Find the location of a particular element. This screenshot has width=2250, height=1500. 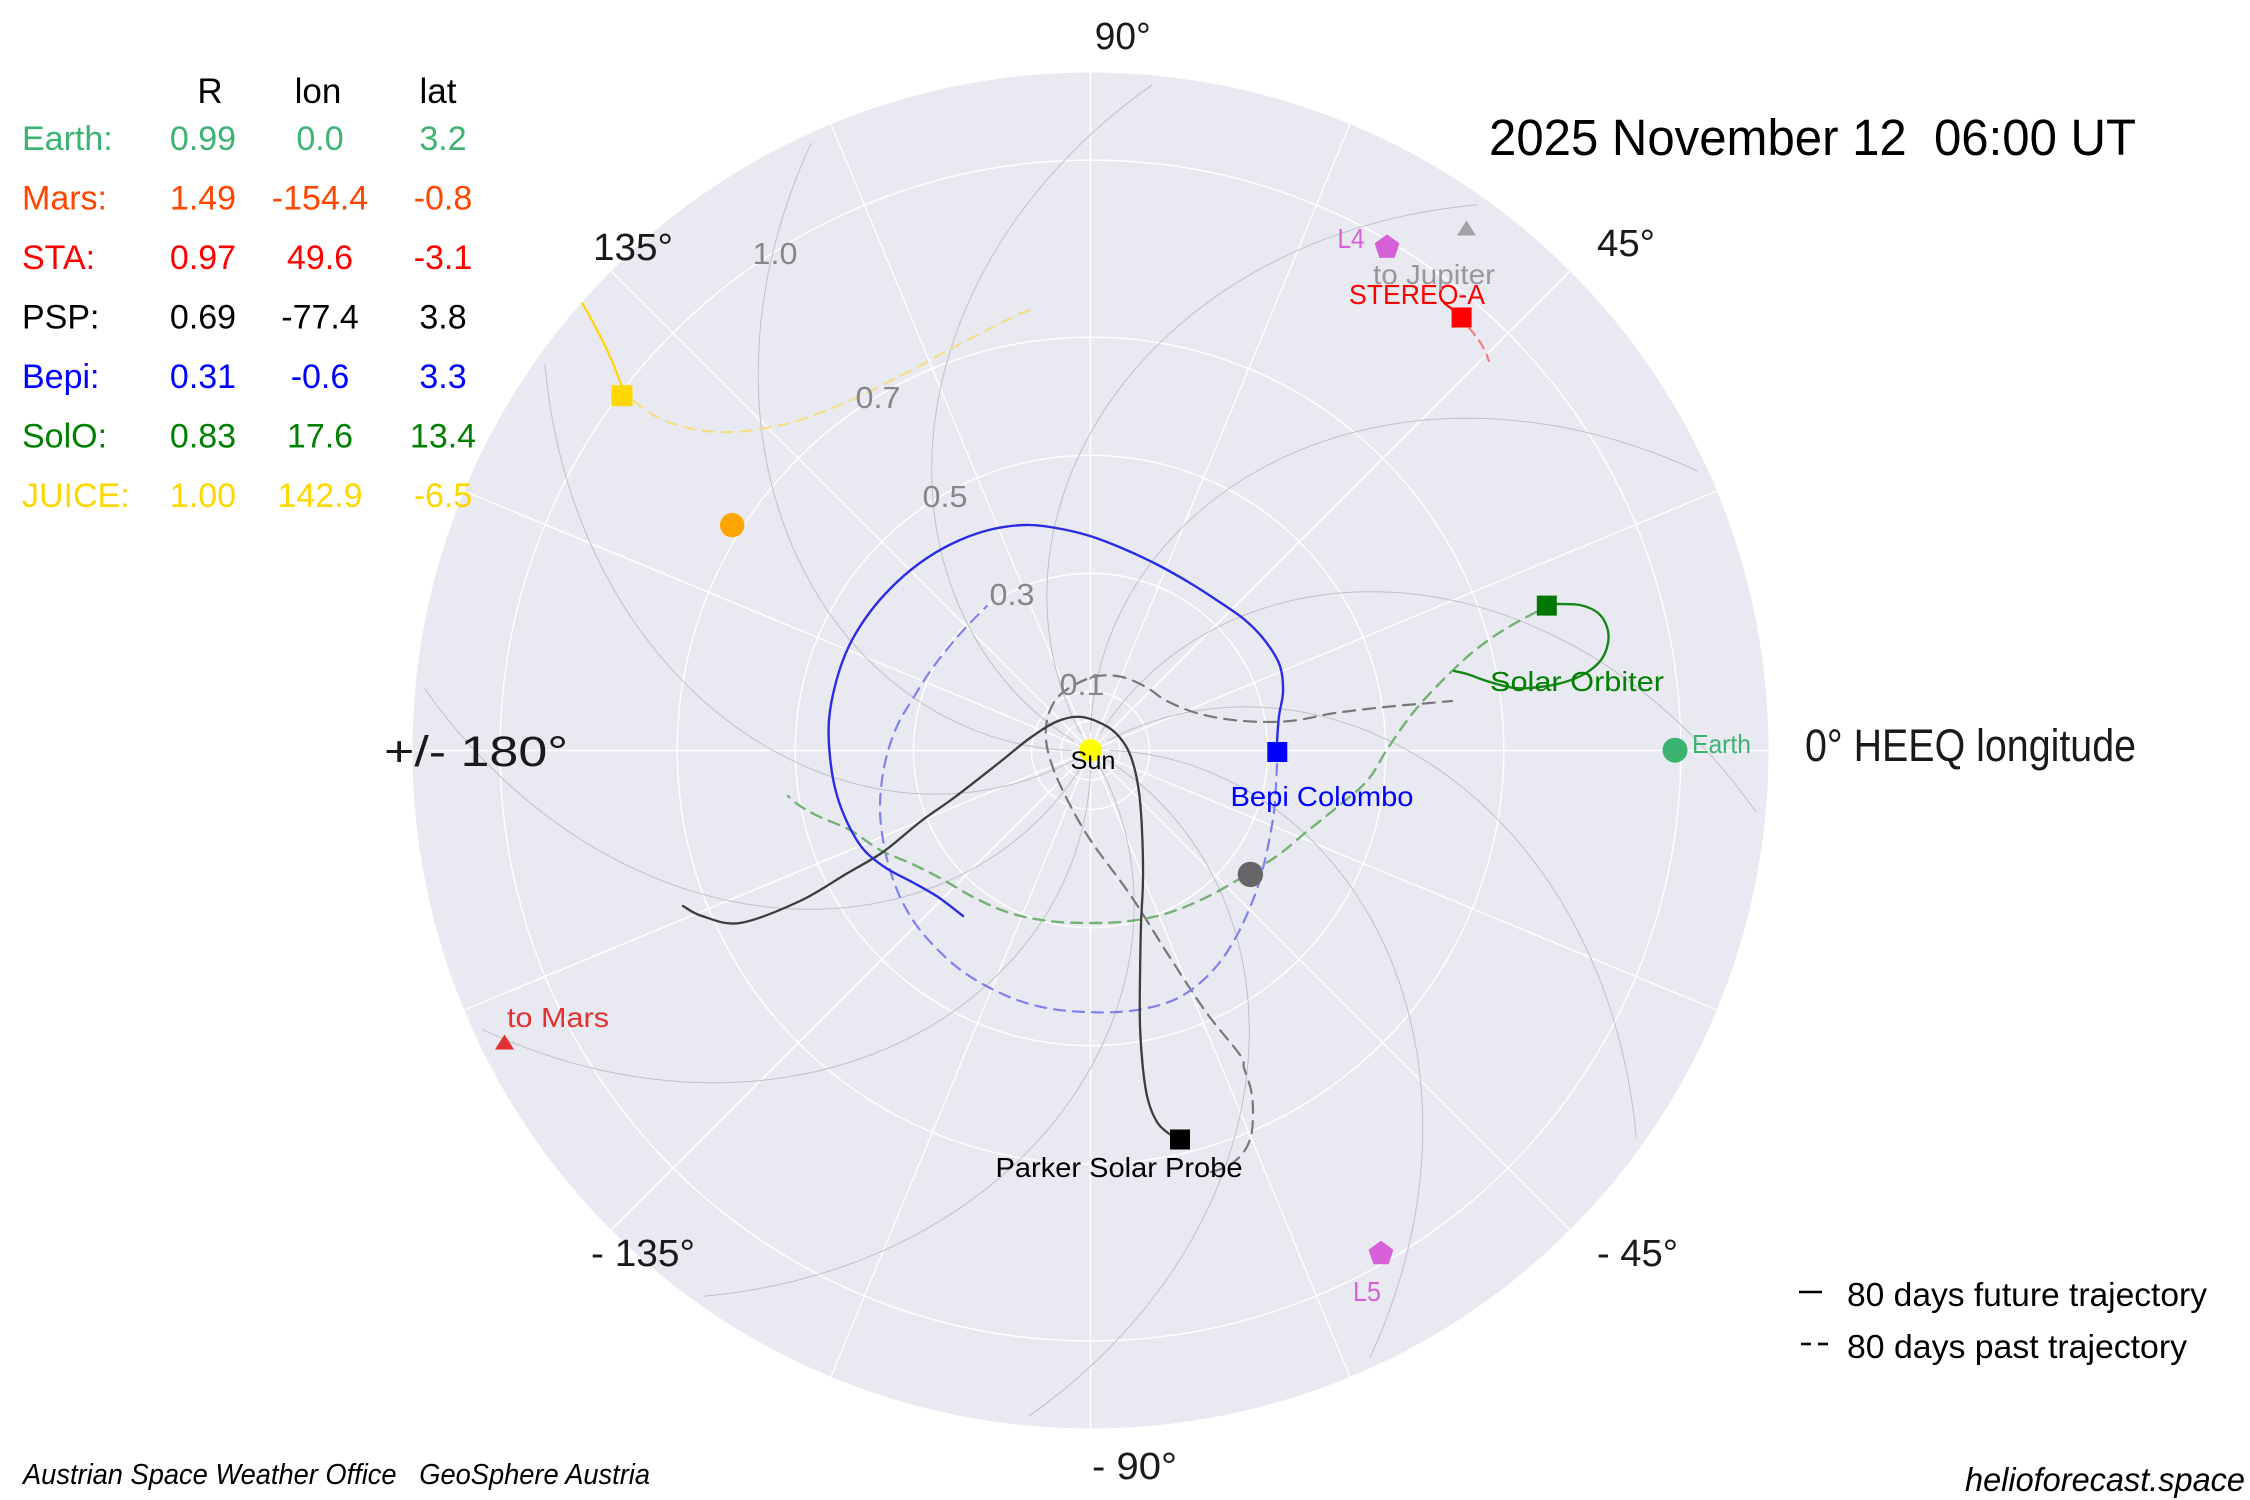

svg-text: -77.4 is located at coordinates (320, 318).